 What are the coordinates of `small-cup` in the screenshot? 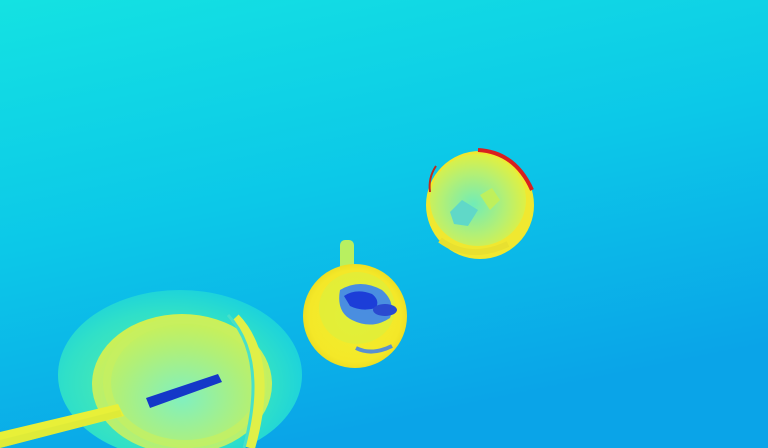 It's located at (480, 203).